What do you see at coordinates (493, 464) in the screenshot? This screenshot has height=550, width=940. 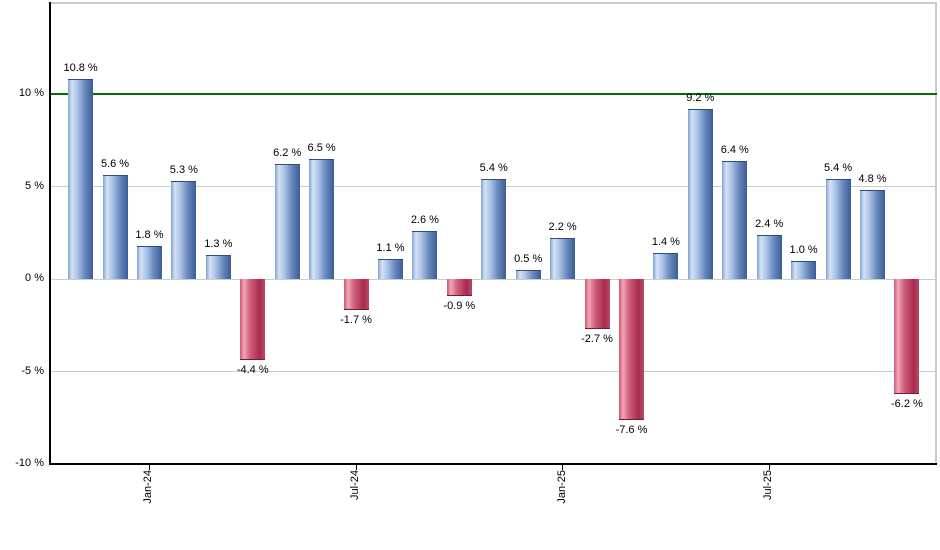 I see `x-axis-line` at bounding box center [493, 464].